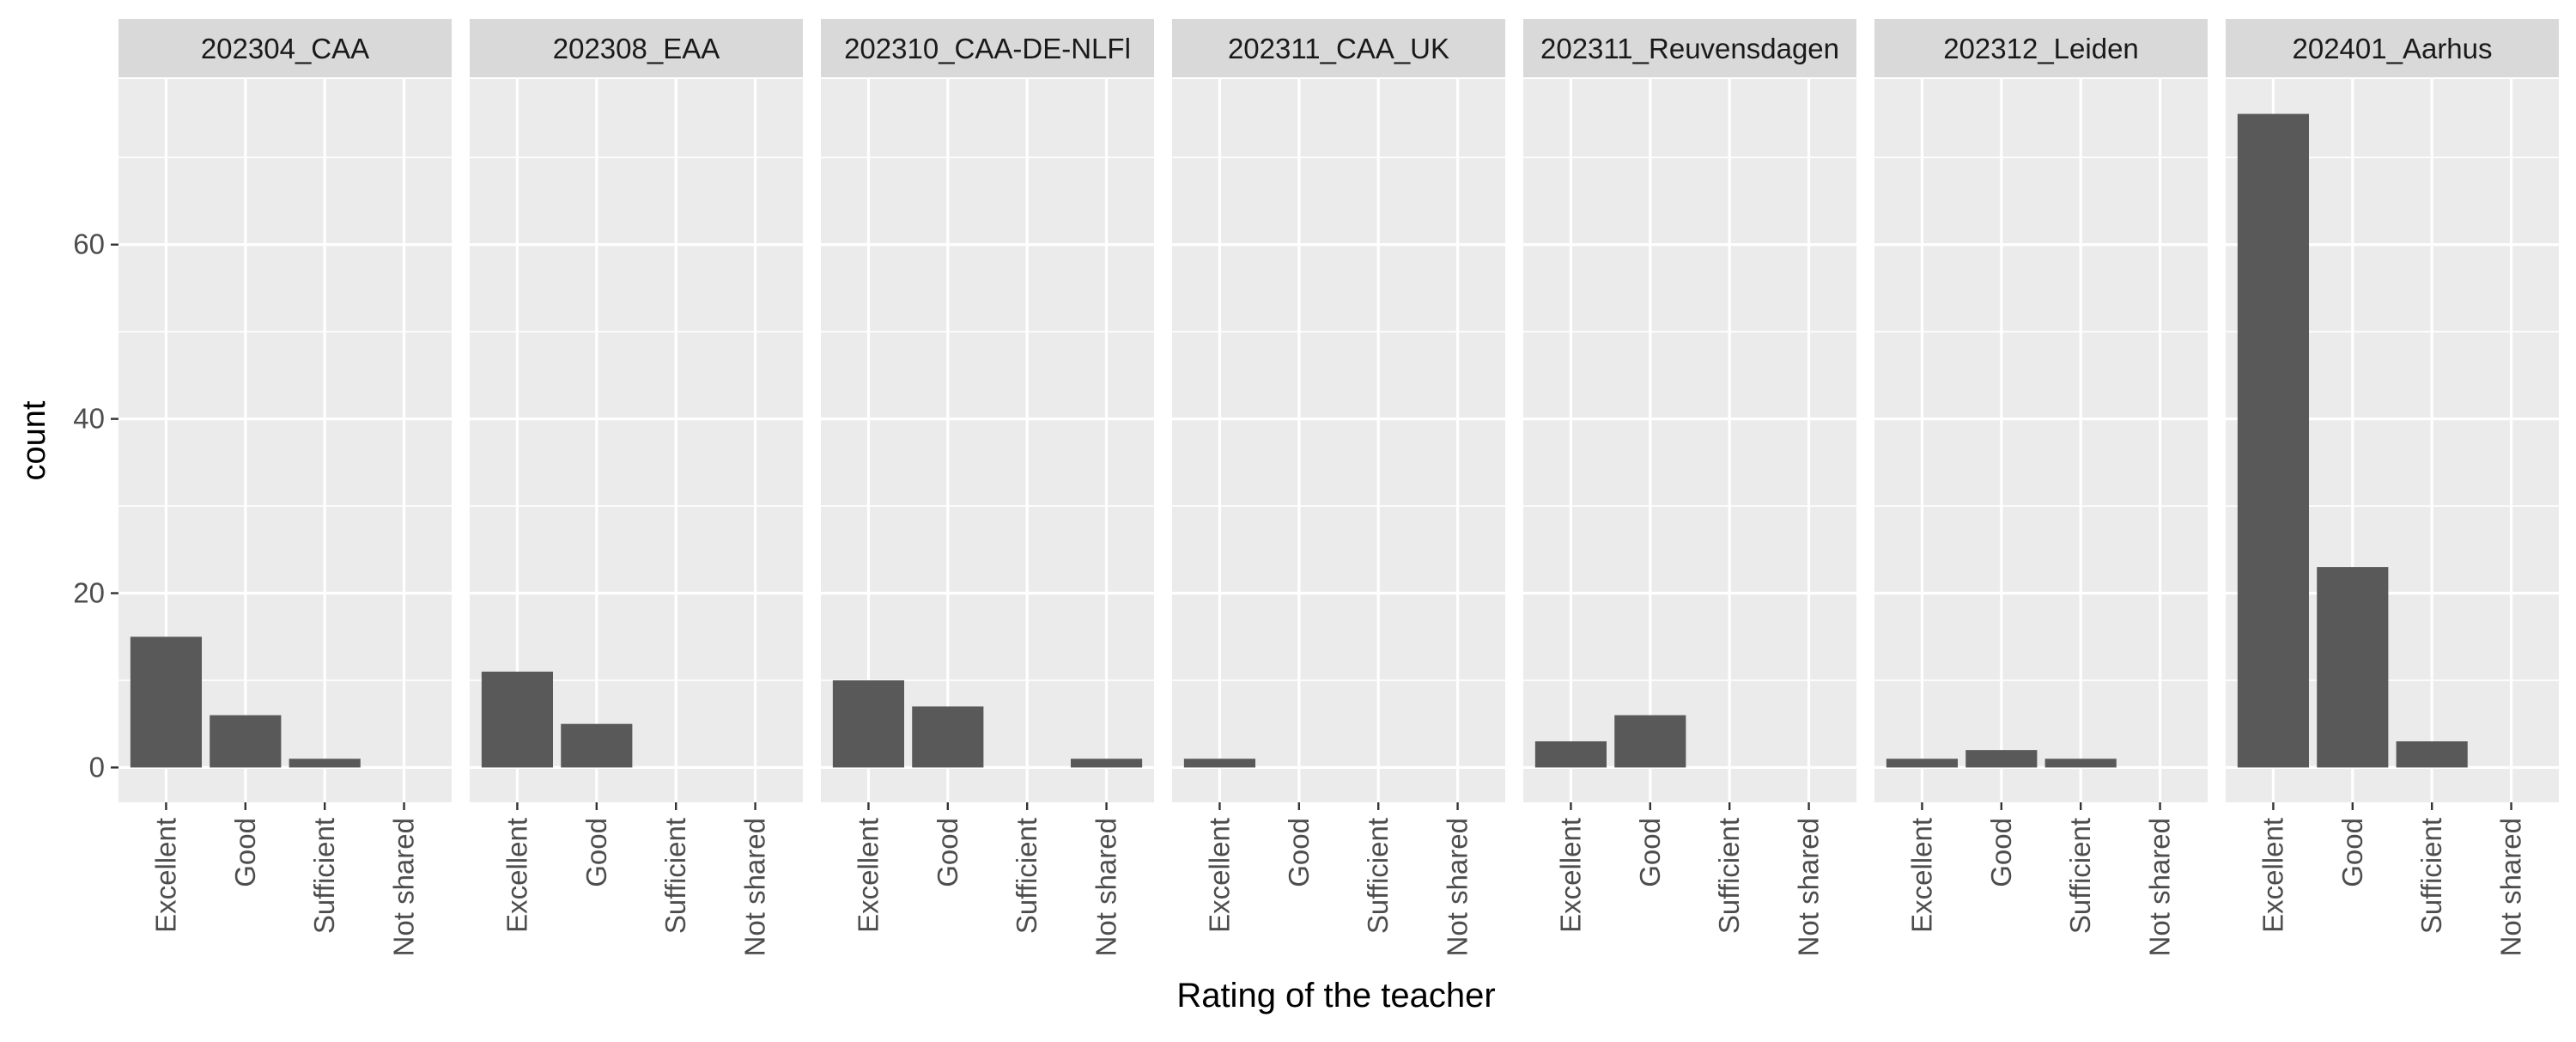 The height and width of the screenshot is (1042, 2576). Describe the element at coordinates (96, 506) in the screenshot. I see `y-axis: 0 20 40 60` at that location.